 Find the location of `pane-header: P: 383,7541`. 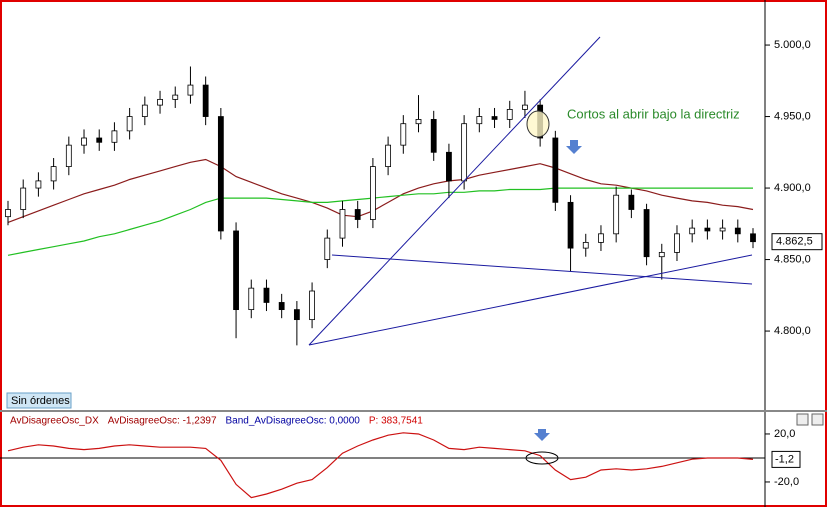

pane-header: P: 383,7541 is located at coordinates (396, 421).